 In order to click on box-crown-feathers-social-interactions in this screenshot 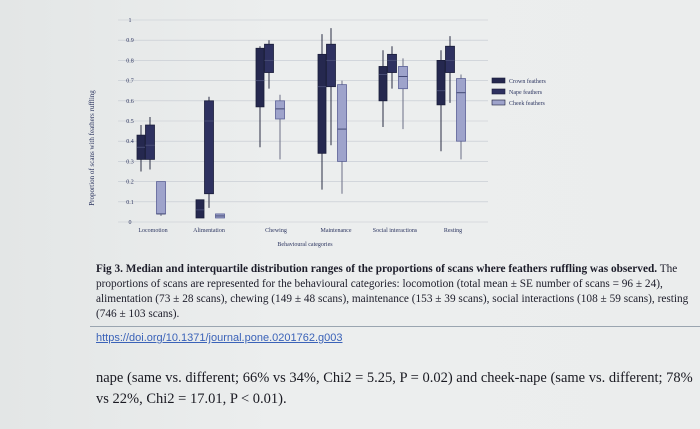, I will do `click(383, 89)`.